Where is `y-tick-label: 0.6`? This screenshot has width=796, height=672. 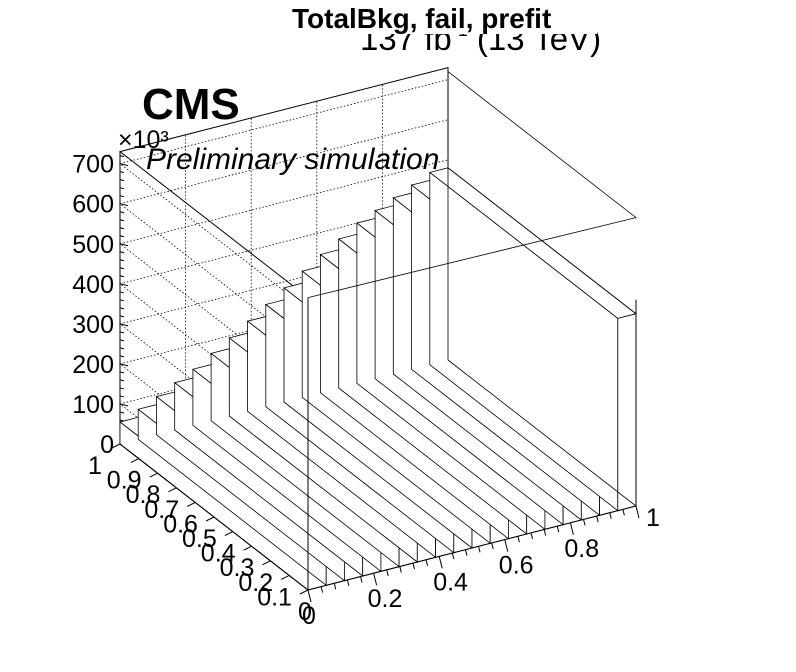 y-tick-label: 0.6 is located at coordinates (180, 524).